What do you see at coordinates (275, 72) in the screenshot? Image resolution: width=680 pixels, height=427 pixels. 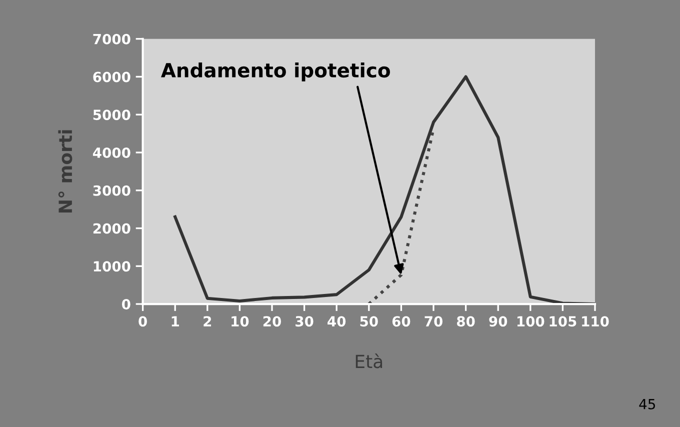 I see `annotation: Andamento ipotetico` at bounding box center [275, 72].